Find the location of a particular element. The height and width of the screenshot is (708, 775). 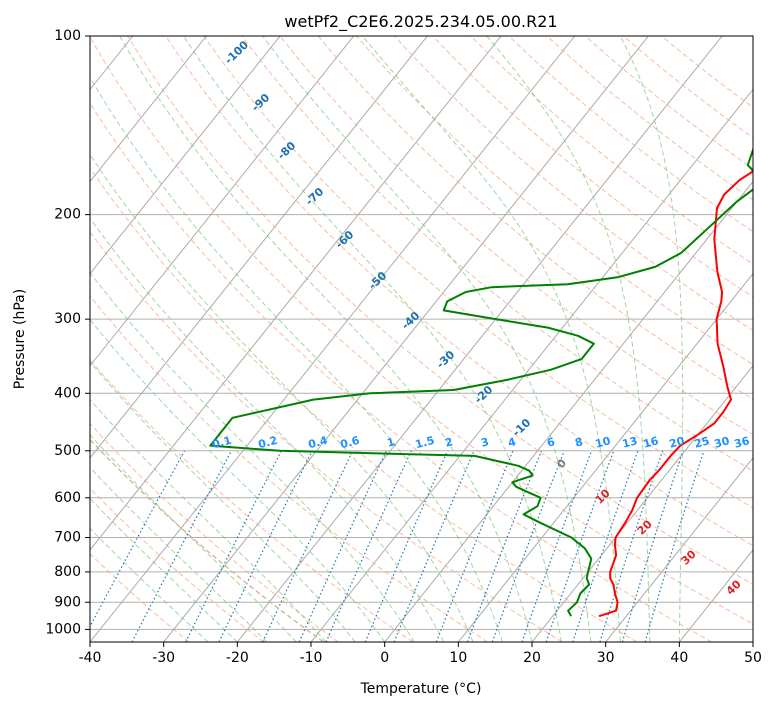

mixing-ratio-label: 6 is located at coordinates (550, 442).